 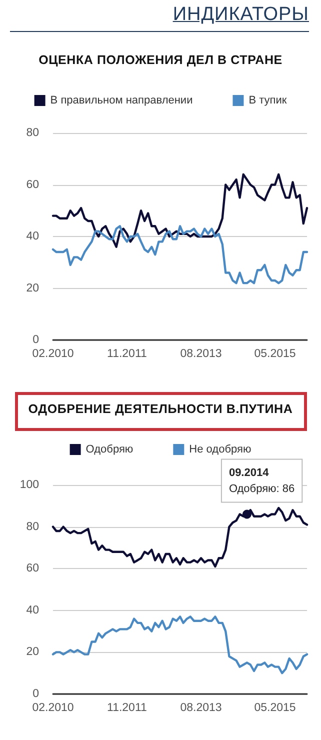 What do you see at coordinates (220, 450) in the screenshot?
I see `legend-label: Не одобряю` at bounding box center [220, 450].